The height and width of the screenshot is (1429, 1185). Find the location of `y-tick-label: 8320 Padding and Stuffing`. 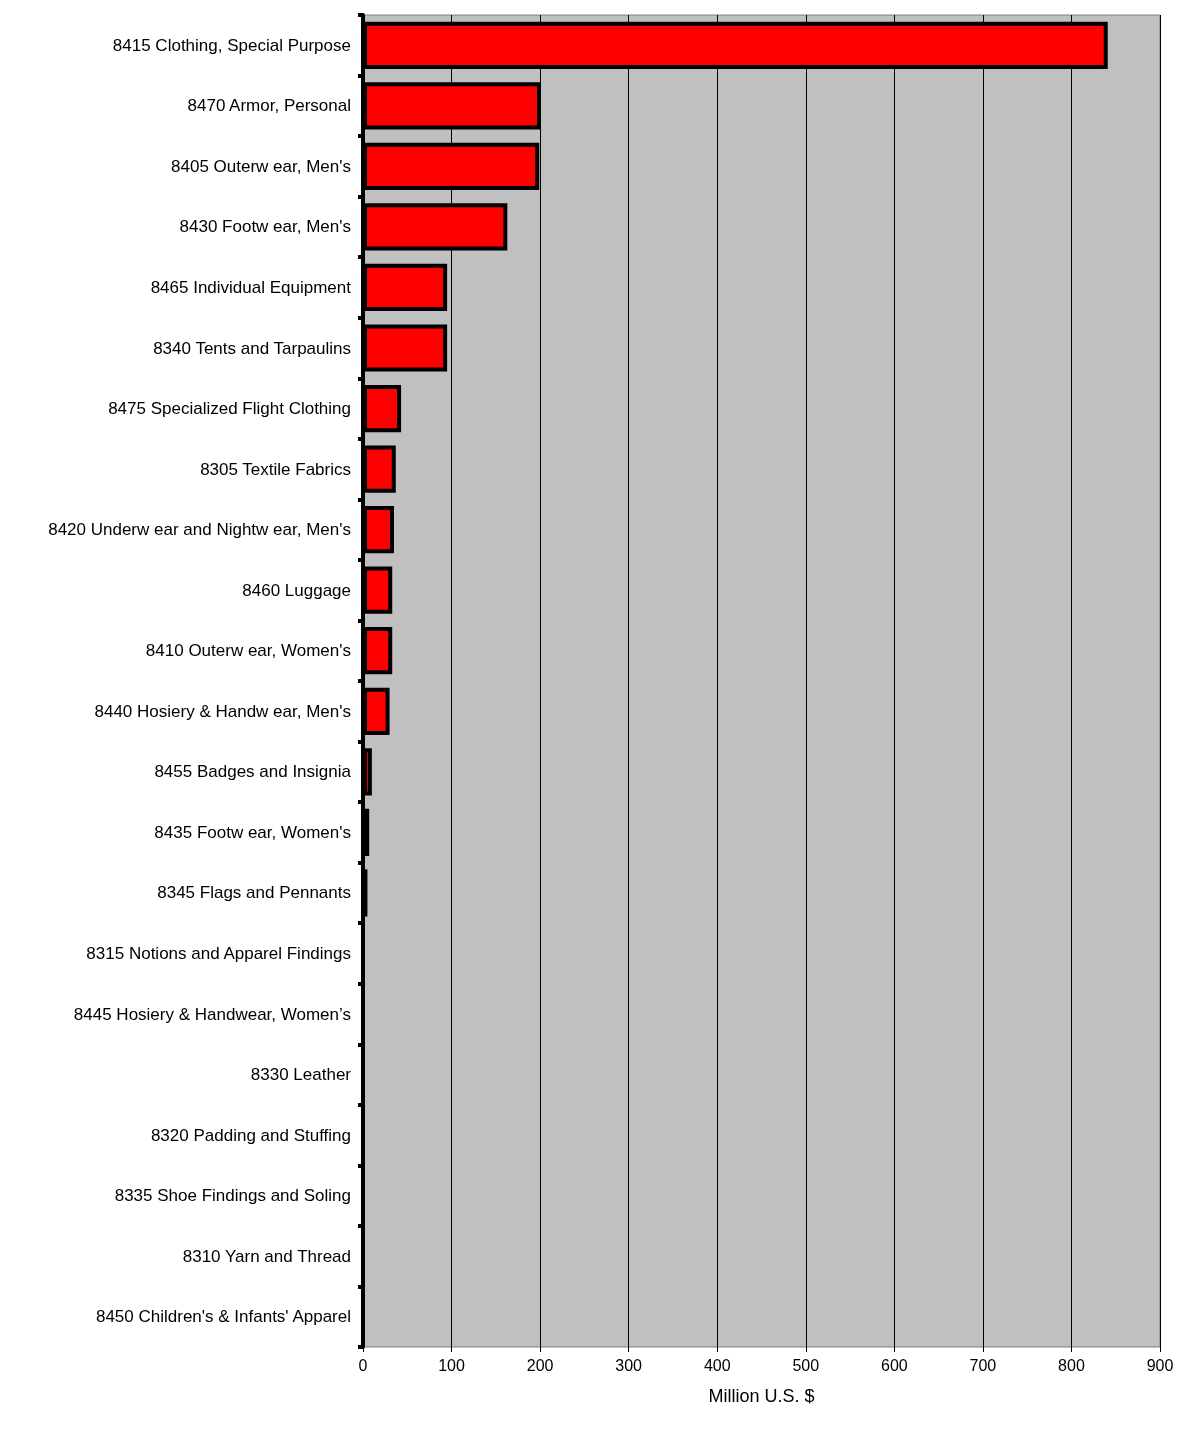

y-tick-label: 8320 Padding and Stuffing is located at coordinates (250, 1135).